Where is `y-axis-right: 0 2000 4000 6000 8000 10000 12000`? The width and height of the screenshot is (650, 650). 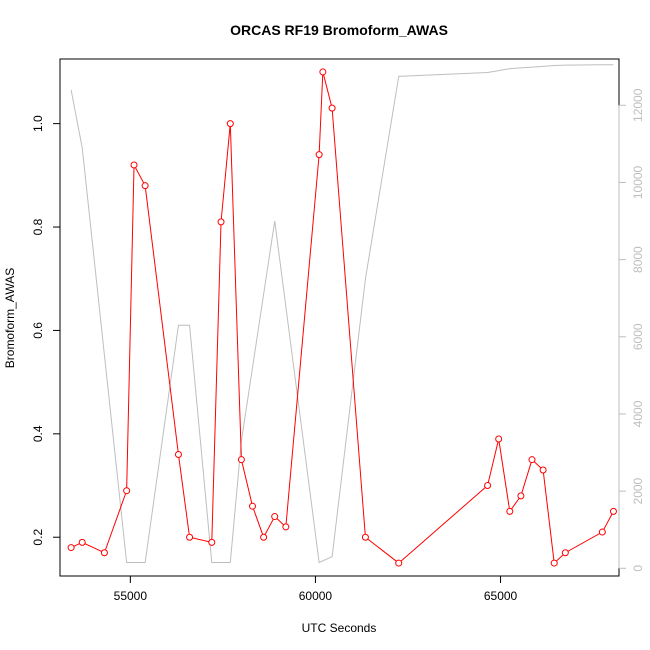
y-axis-right: 0 2000 4000 6000 8000 10000 12000 is located at coordinates (631, 330).